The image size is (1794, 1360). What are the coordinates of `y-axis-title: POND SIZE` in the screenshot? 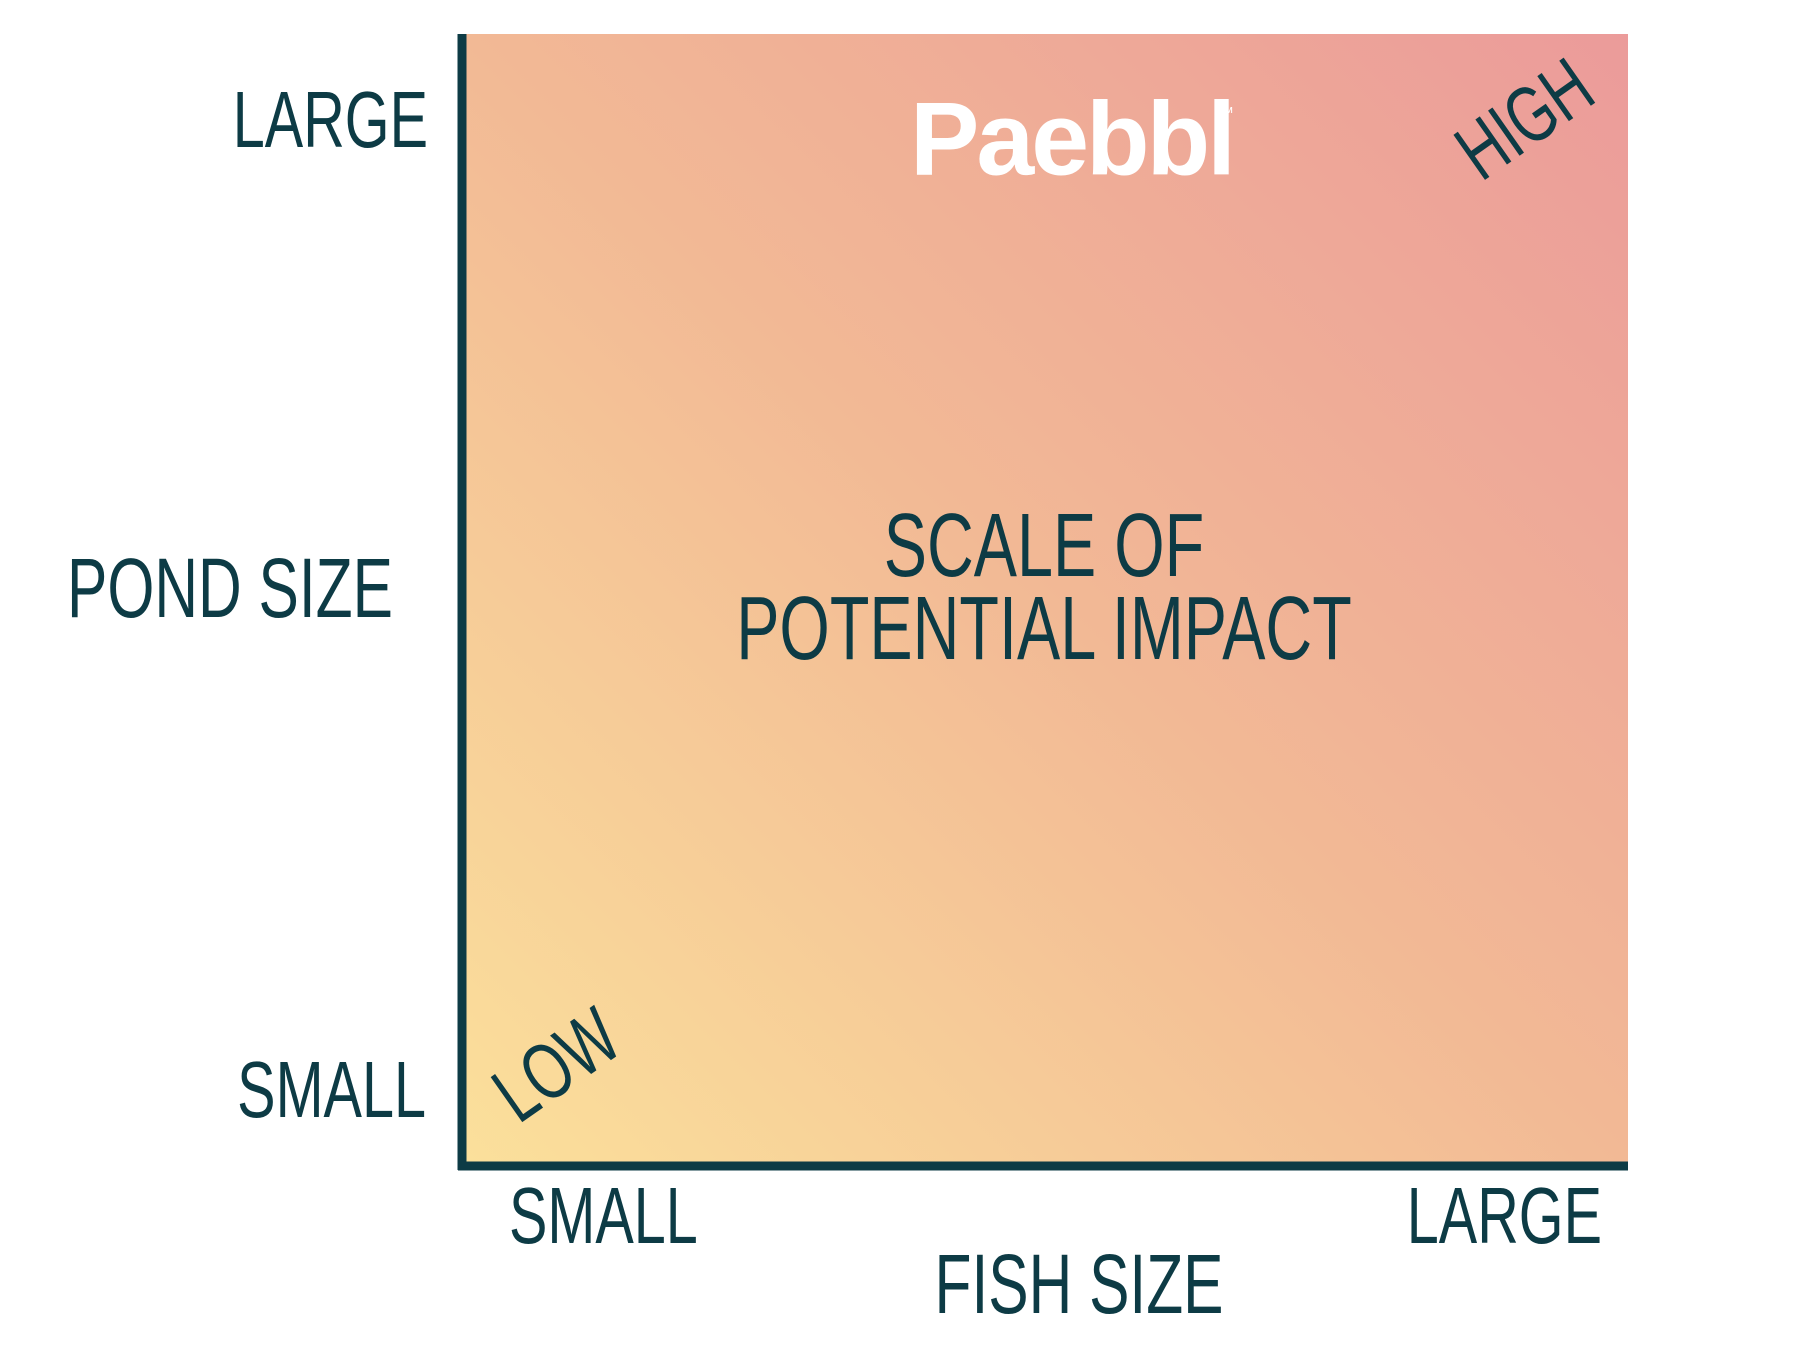 It's located at (230, 588).